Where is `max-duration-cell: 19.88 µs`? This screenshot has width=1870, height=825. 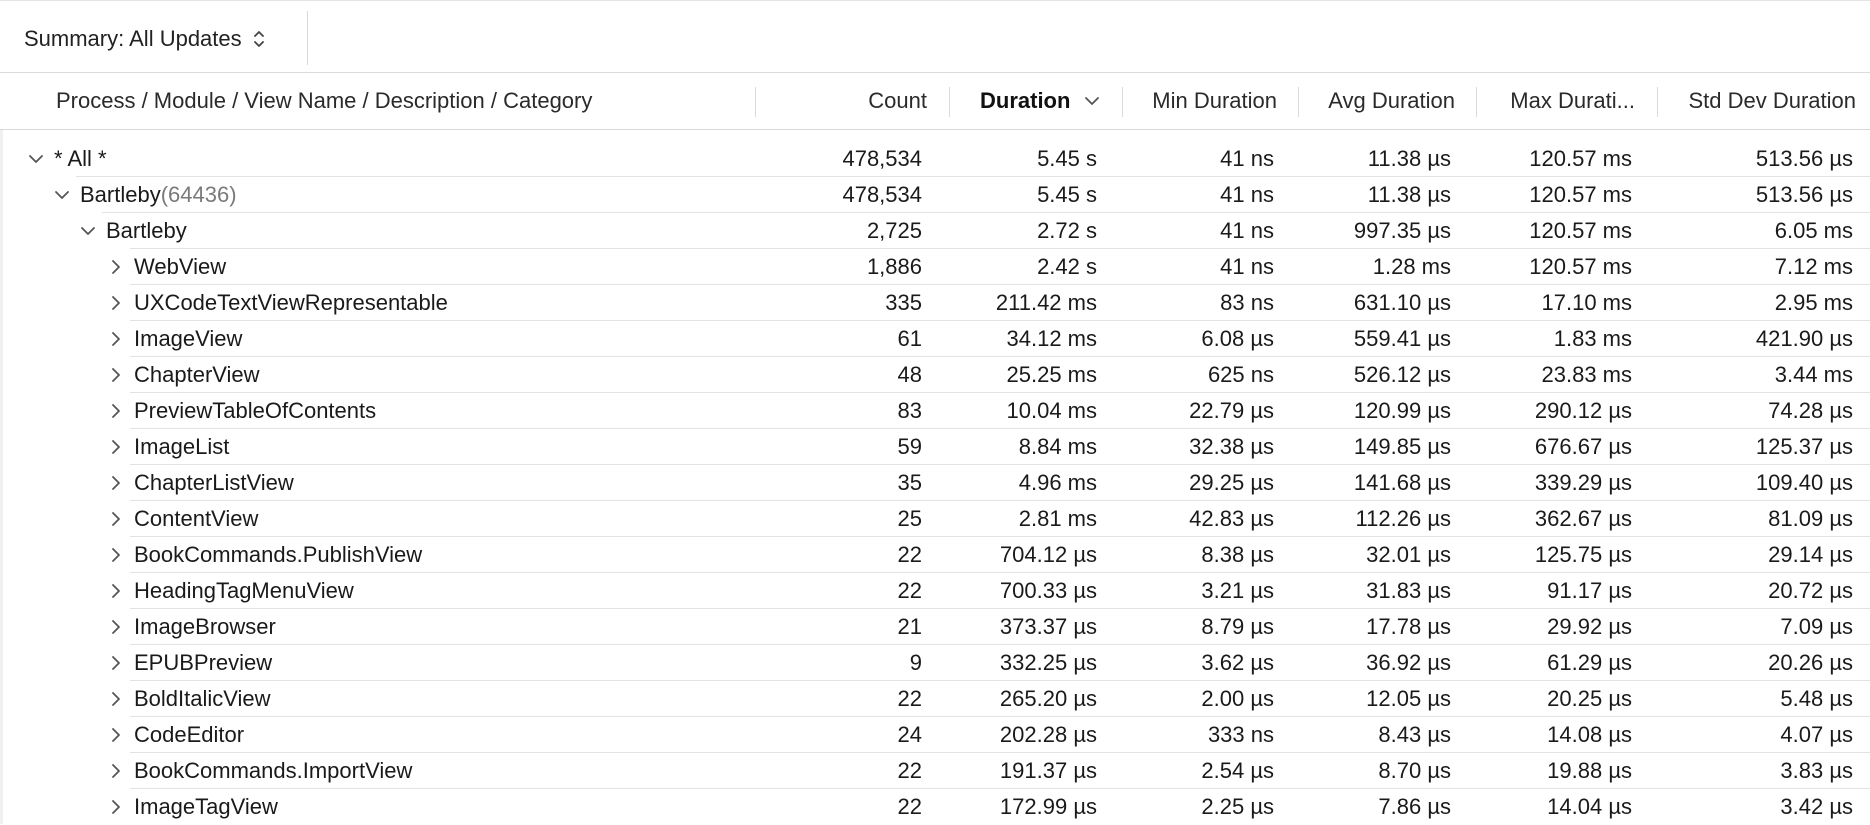
max-duration-cell: 19.88 µs is located at coordinates (1589, 770).